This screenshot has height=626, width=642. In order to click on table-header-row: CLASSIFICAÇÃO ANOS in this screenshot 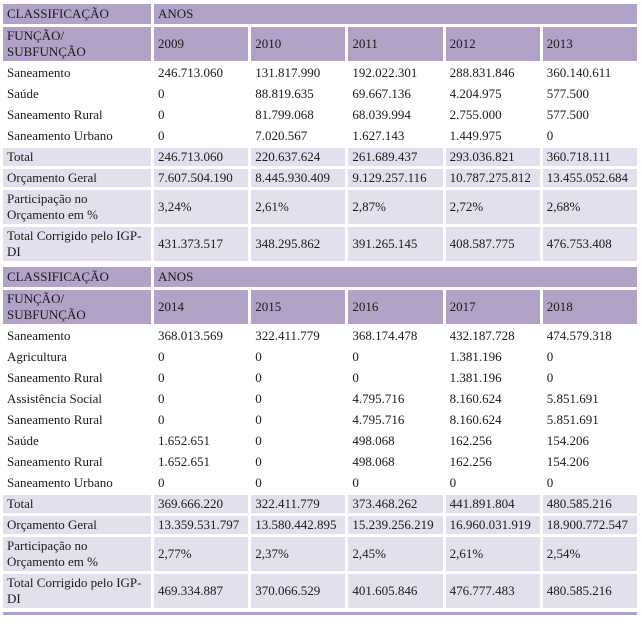, I will do `click(320, 14)`.